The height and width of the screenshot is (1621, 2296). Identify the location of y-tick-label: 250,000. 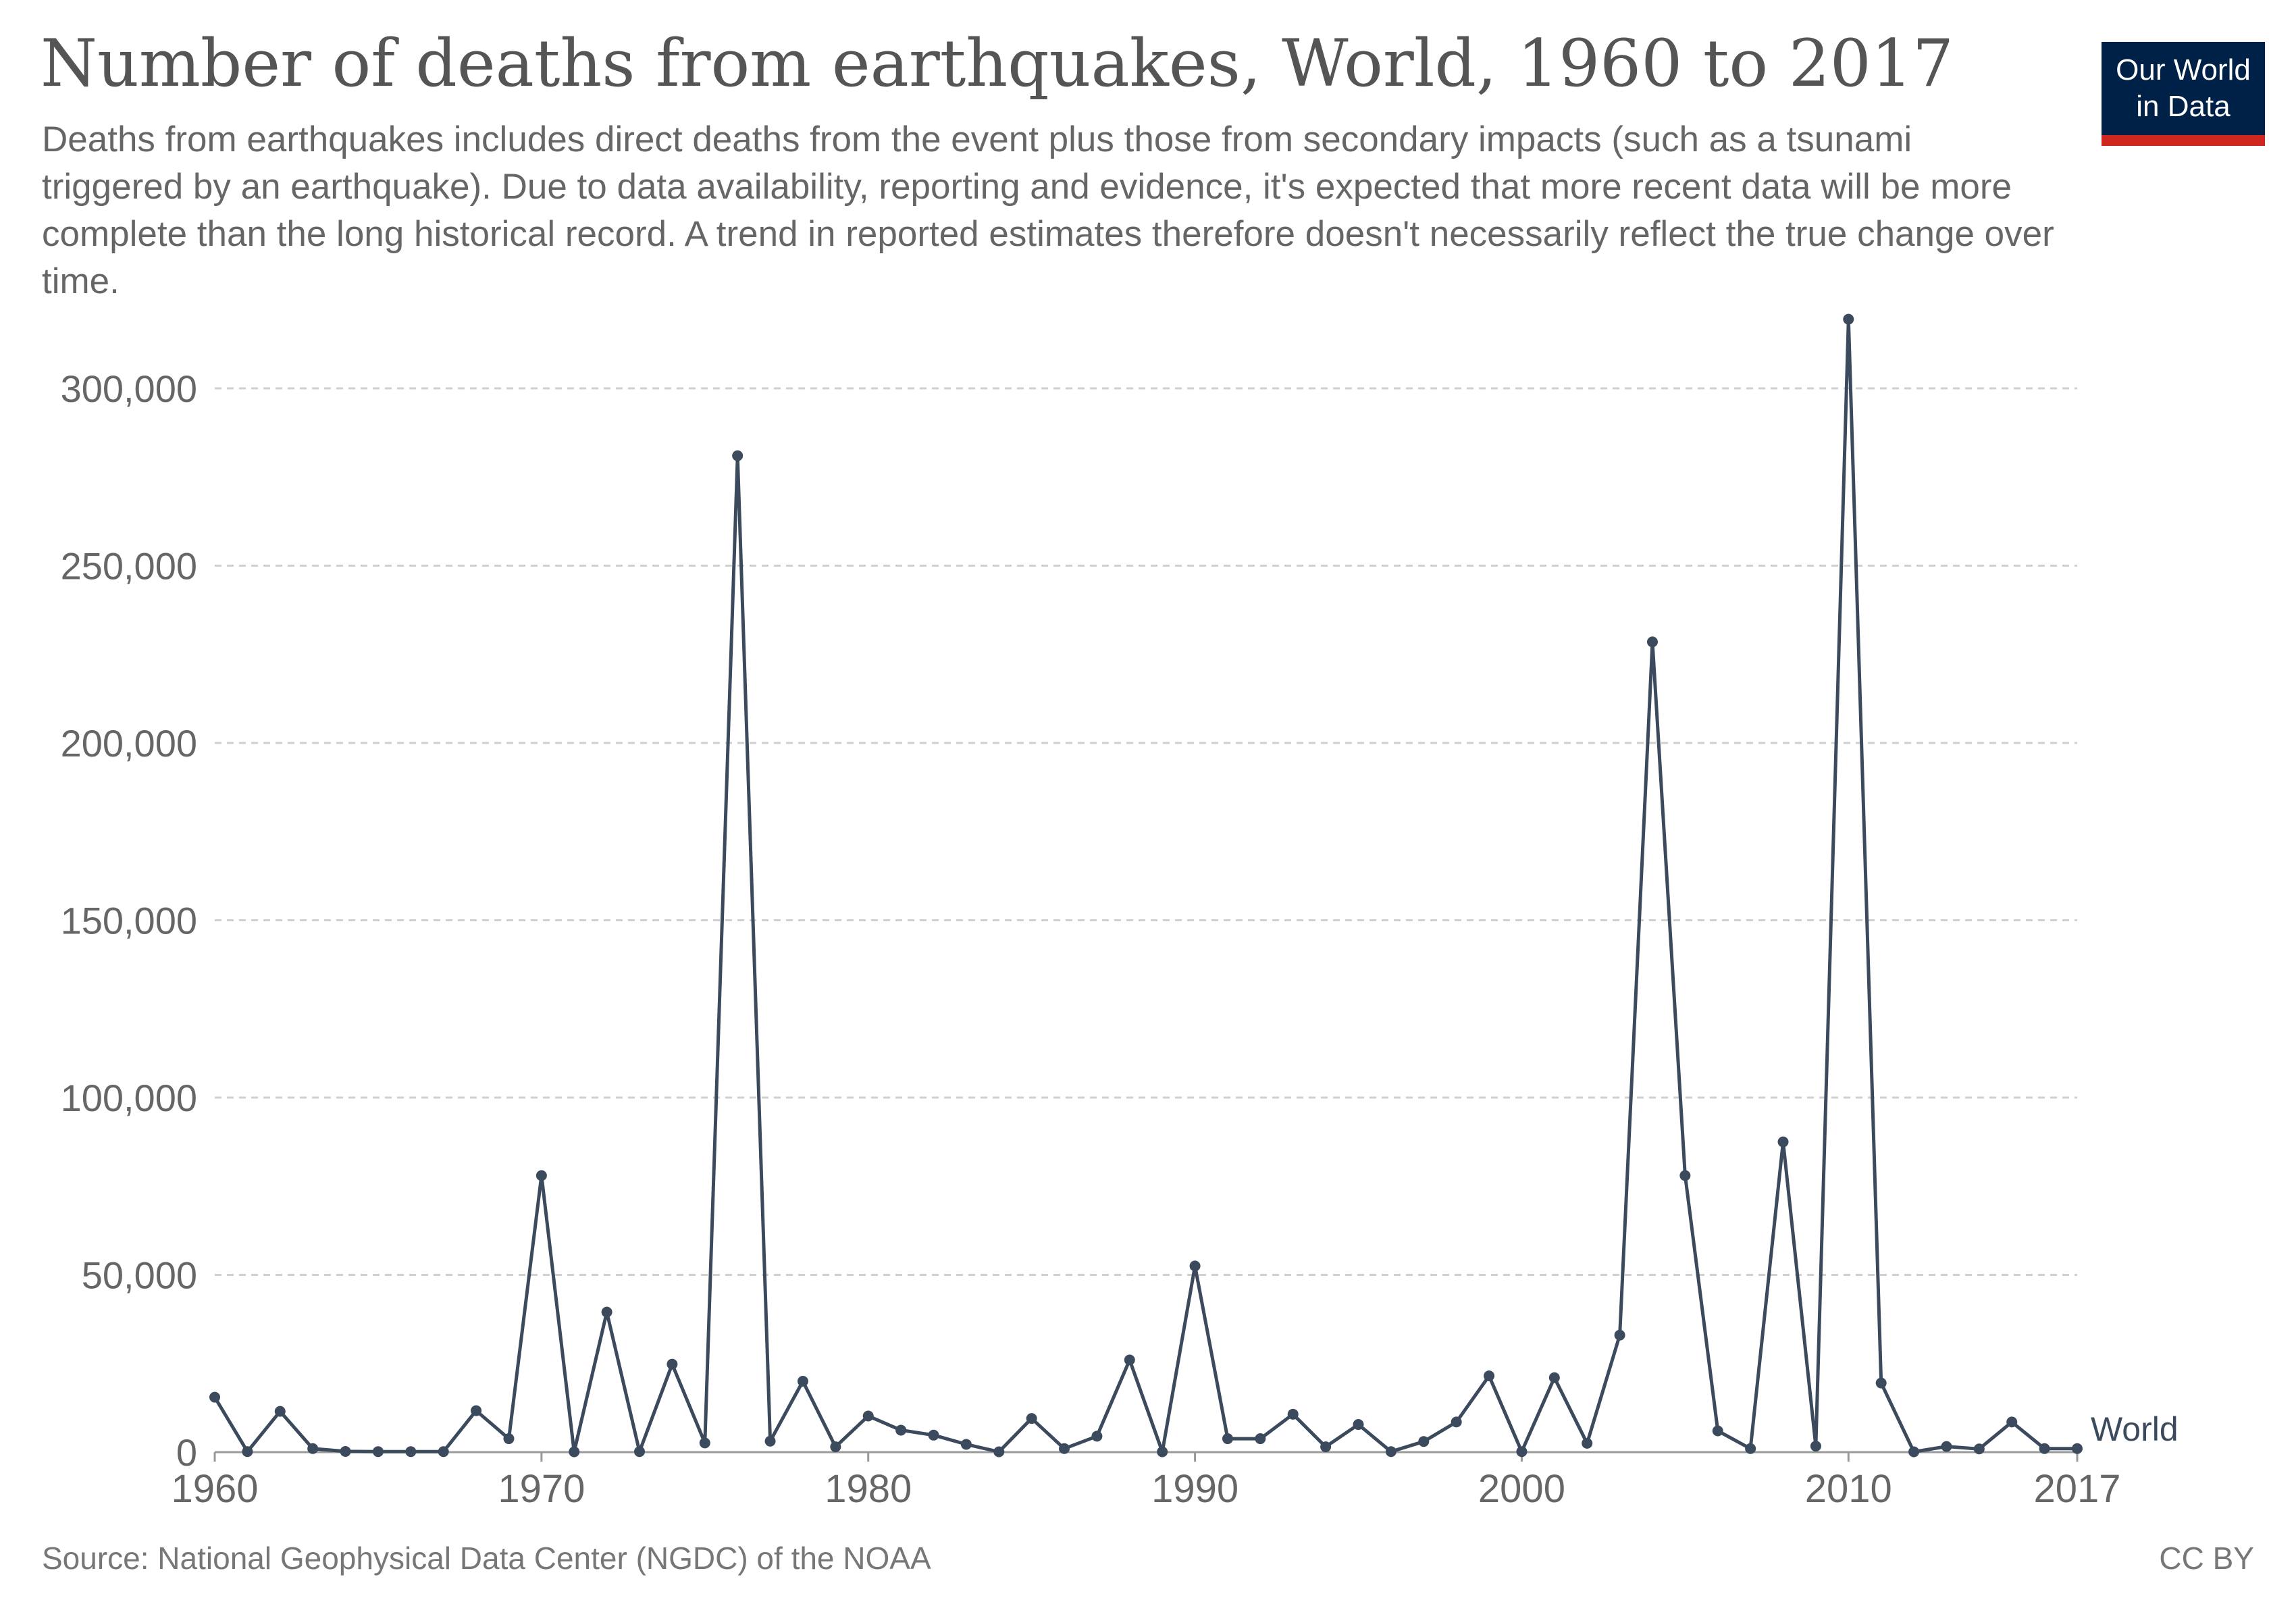
(129, 566).